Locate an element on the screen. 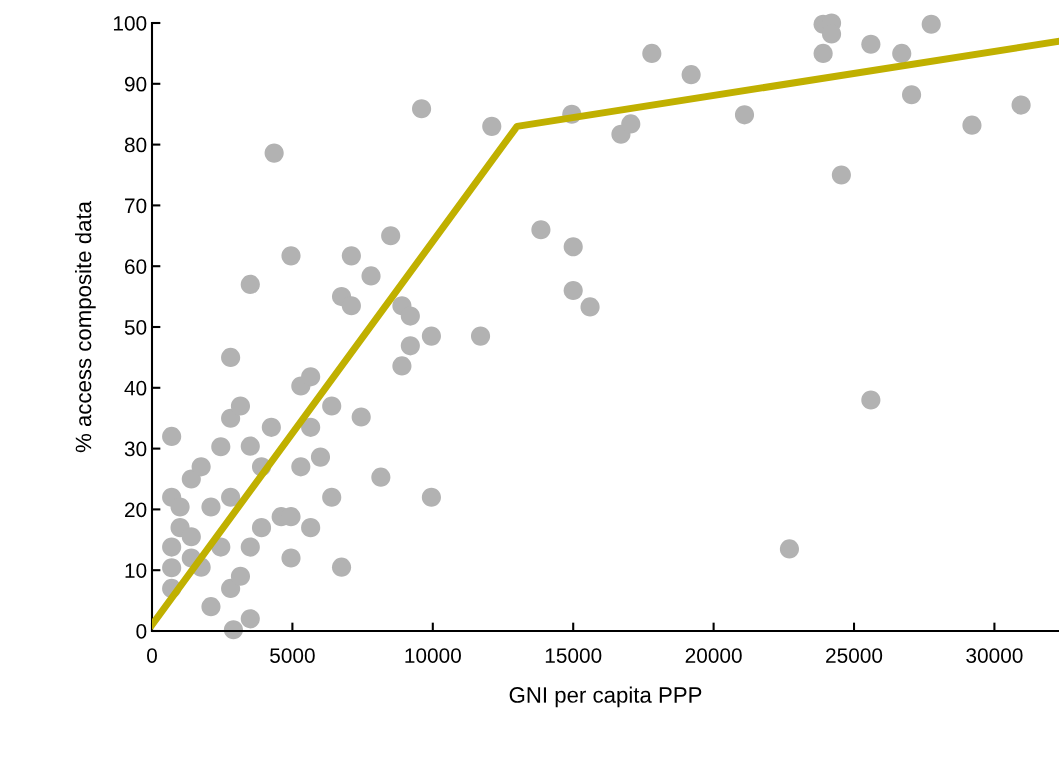 This screenshot has height=766, width=1059. y-tick-label: 80 is located at coordinates (135, 145).